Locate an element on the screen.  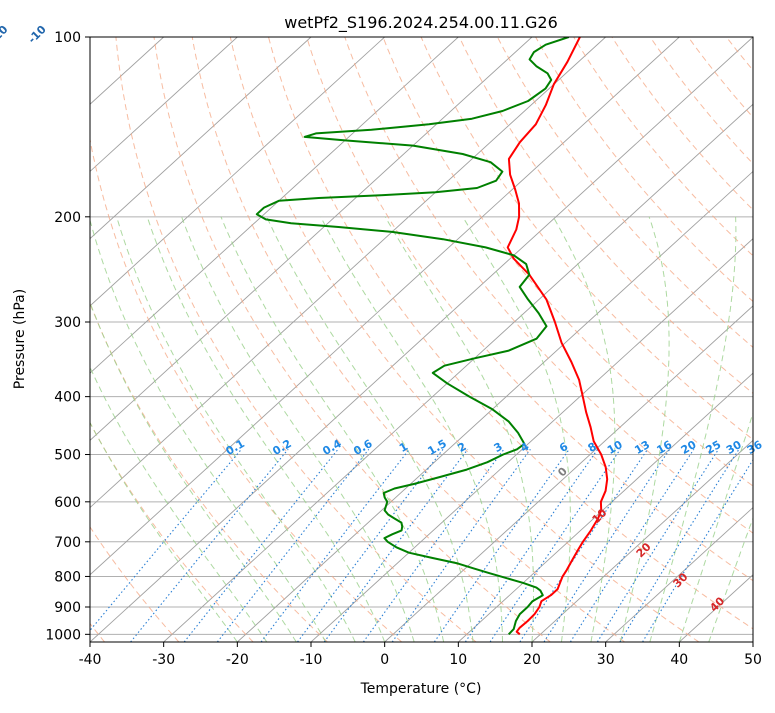
x-tick-label: 0 is located at coordinates (384, 660).